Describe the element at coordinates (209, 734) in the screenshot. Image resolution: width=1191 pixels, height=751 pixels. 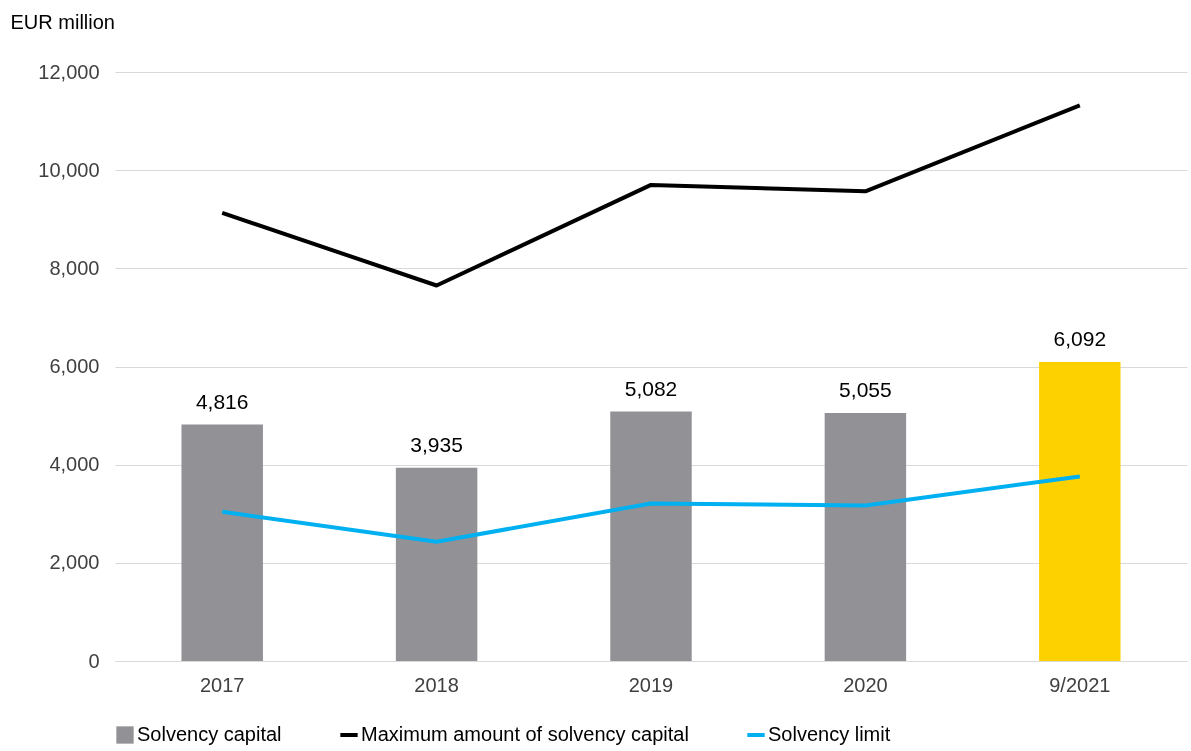
I see `legend-label: Solvency capital` at that location.